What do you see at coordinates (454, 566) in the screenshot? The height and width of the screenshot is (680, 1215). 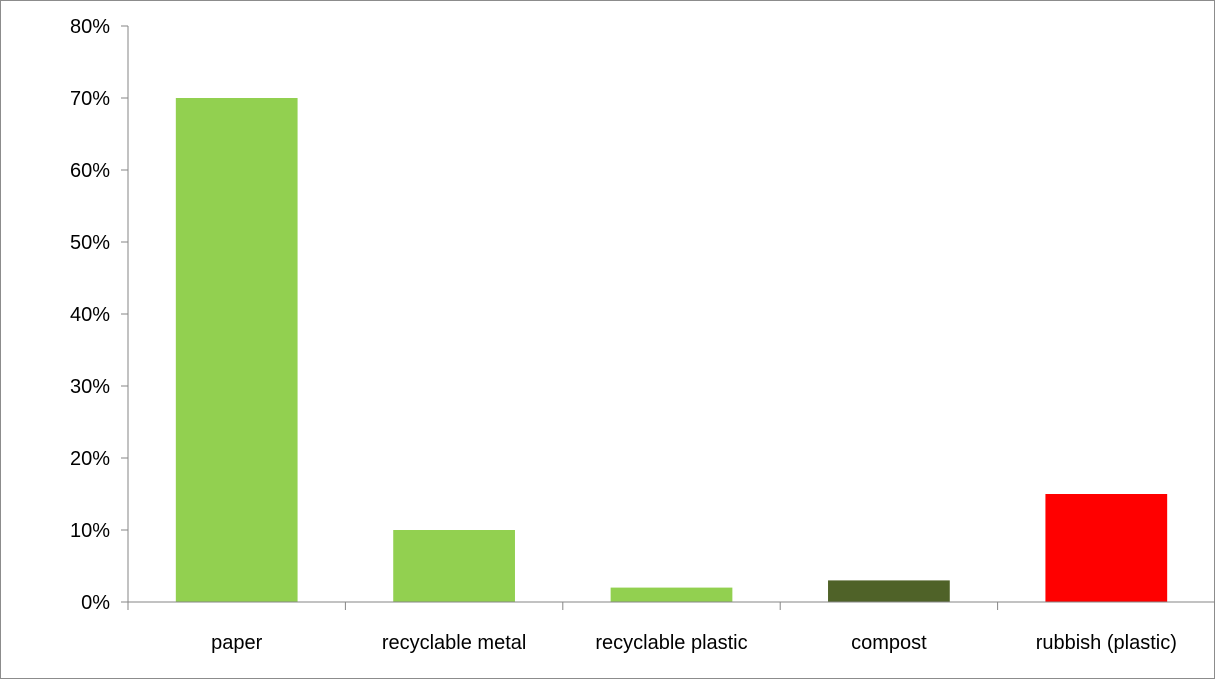 I see `bar-recyclable-metal` at bounding box center [454, 566].